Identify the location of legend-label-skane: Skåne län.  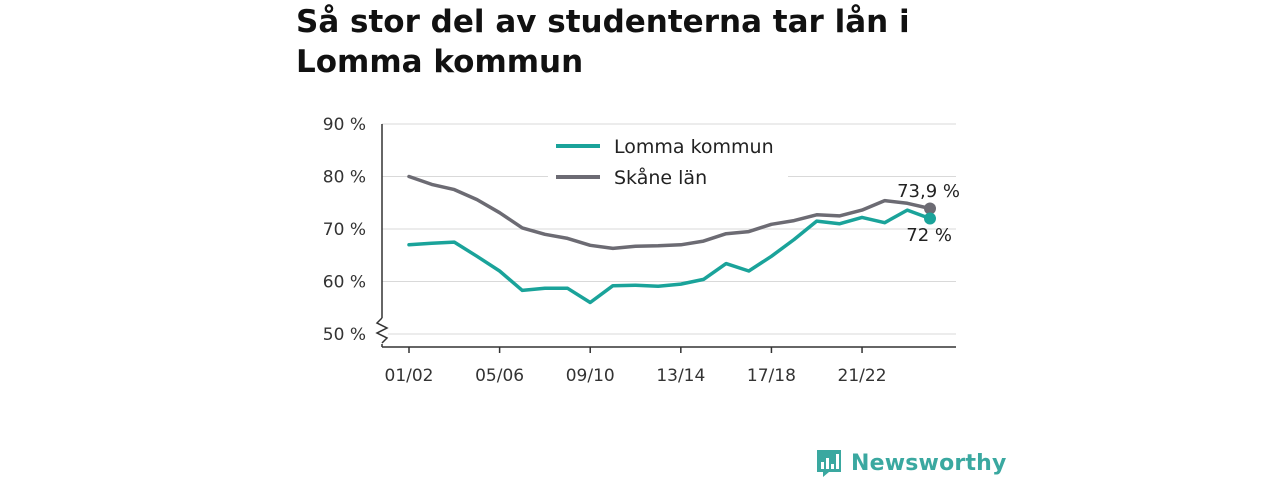
(660, 177).